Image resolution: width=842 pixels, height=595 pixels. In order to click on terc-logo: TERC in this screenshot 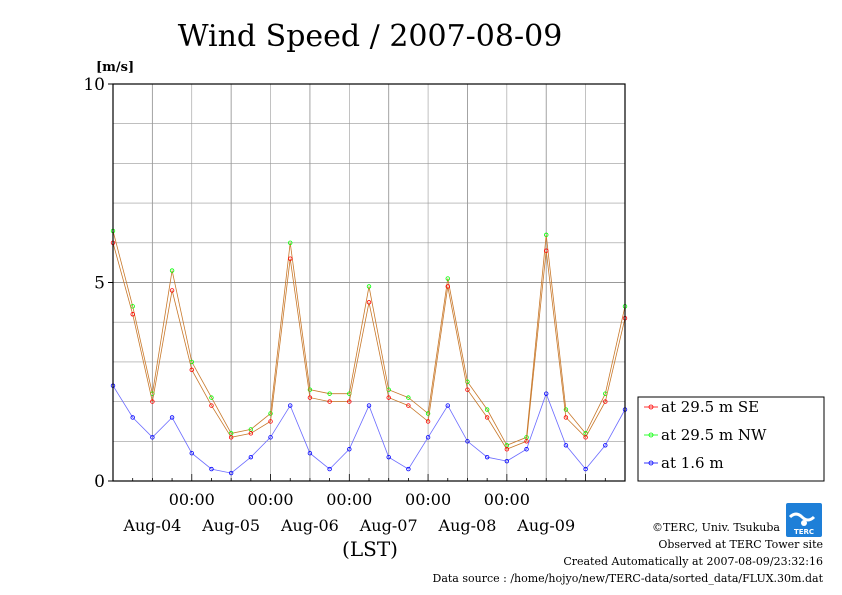, I will do `click(804, 520)`.